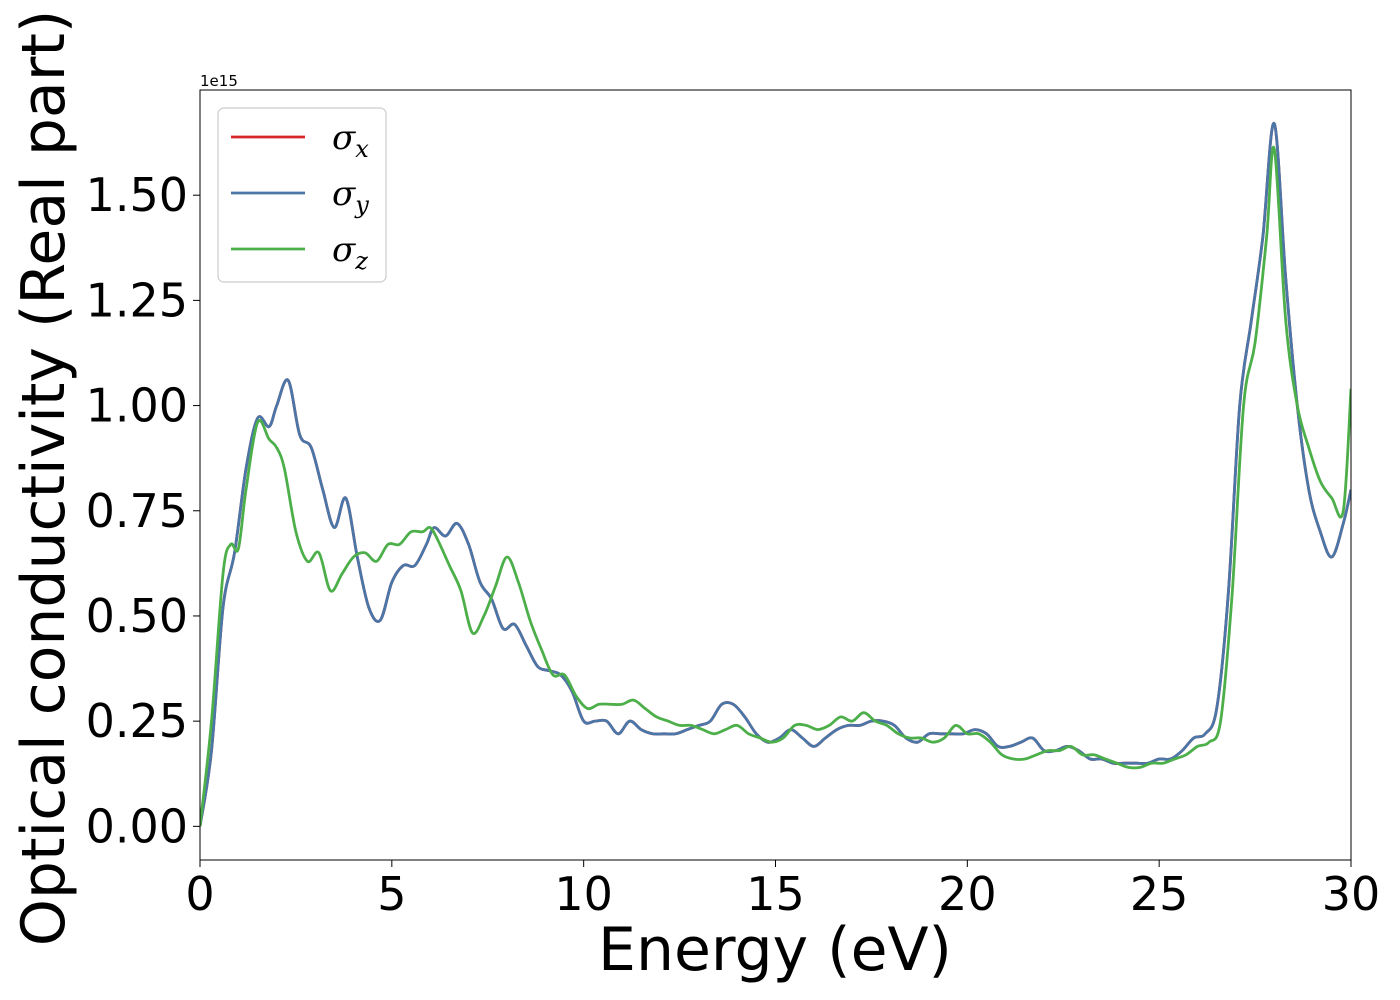  I want to click on y-tick-label: 0.75, so click(137, 511).